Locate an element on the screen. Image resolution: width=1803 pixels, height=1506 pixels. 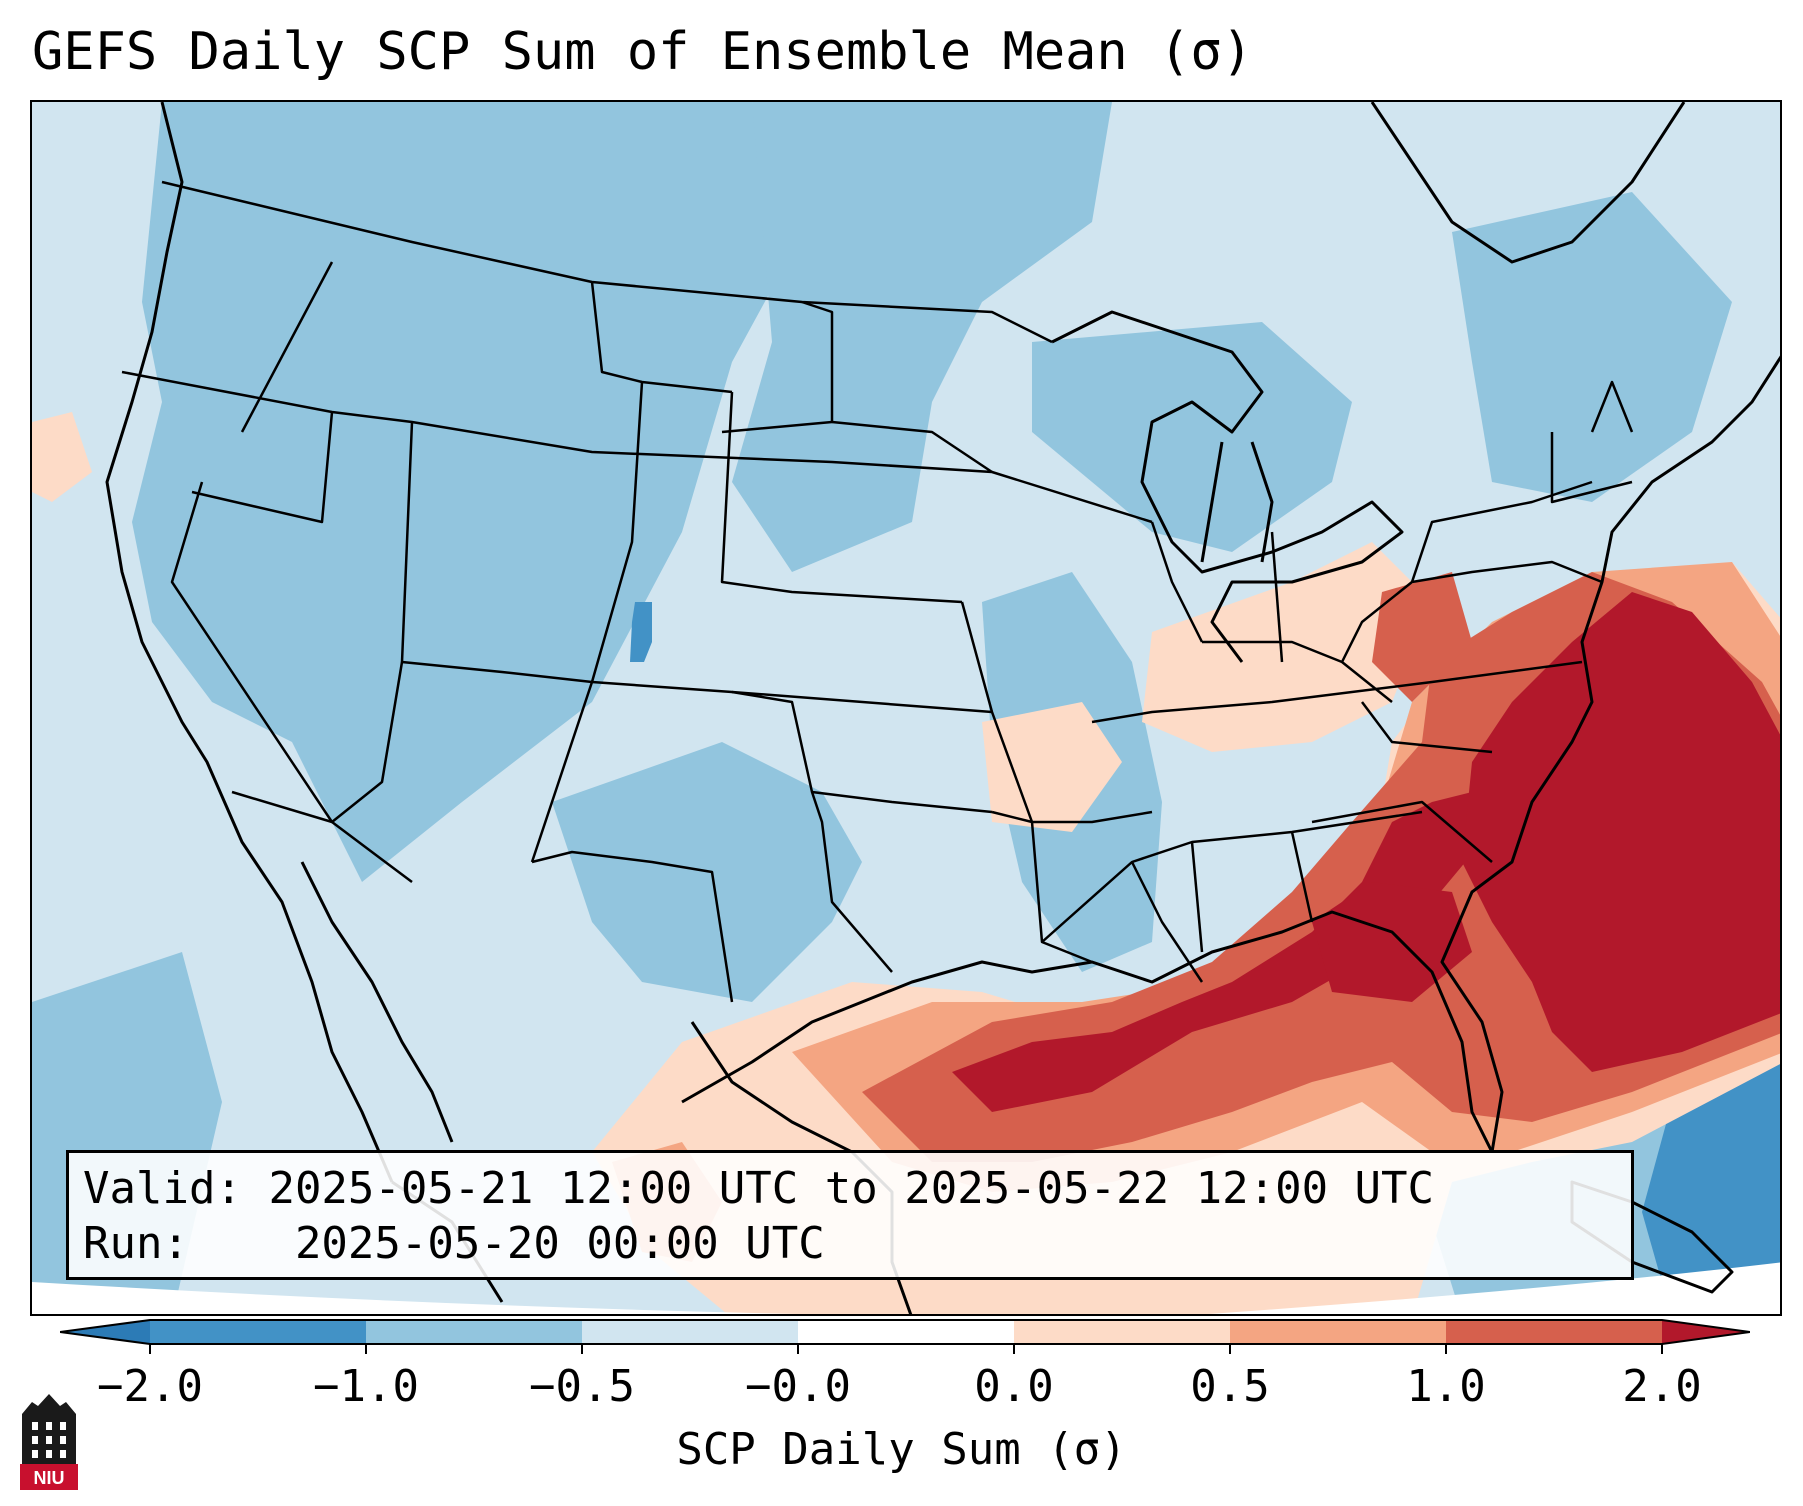
field-slightly-above-pacific is located at coordinates (62, 457).